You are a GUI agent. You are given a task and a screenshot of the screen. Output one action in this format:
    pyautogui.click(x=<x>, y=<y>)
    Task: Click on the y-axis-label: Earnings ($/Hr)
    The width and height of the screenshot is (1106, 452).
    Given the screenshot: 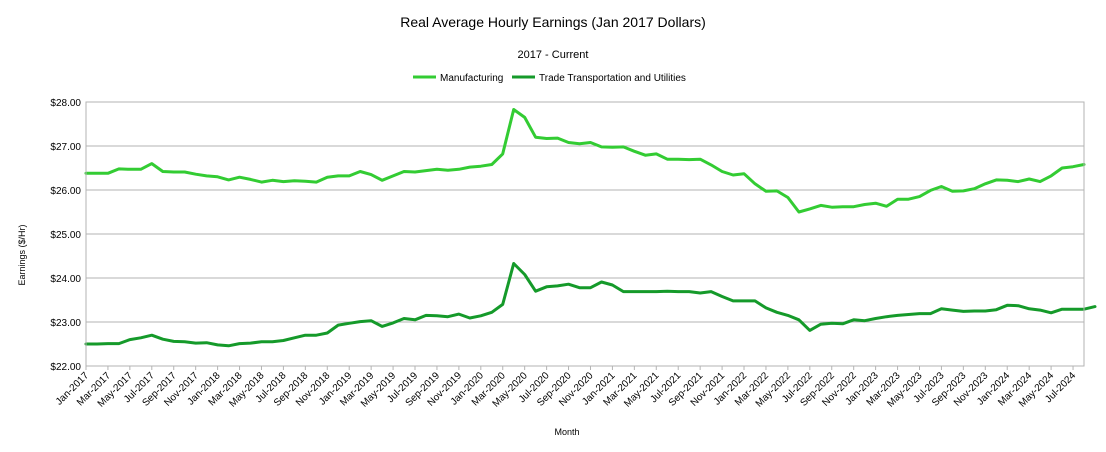 What is the action you would take?
    pyautogui.click(x=22, y=254)
    